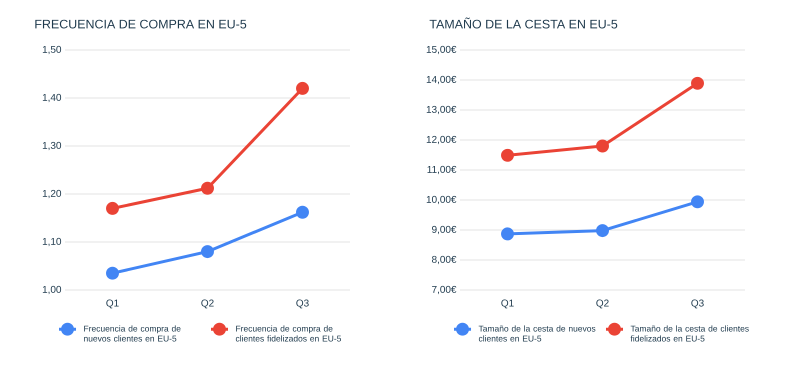  I want to click on y-tick-label: 14,00€, so click(441, 80).